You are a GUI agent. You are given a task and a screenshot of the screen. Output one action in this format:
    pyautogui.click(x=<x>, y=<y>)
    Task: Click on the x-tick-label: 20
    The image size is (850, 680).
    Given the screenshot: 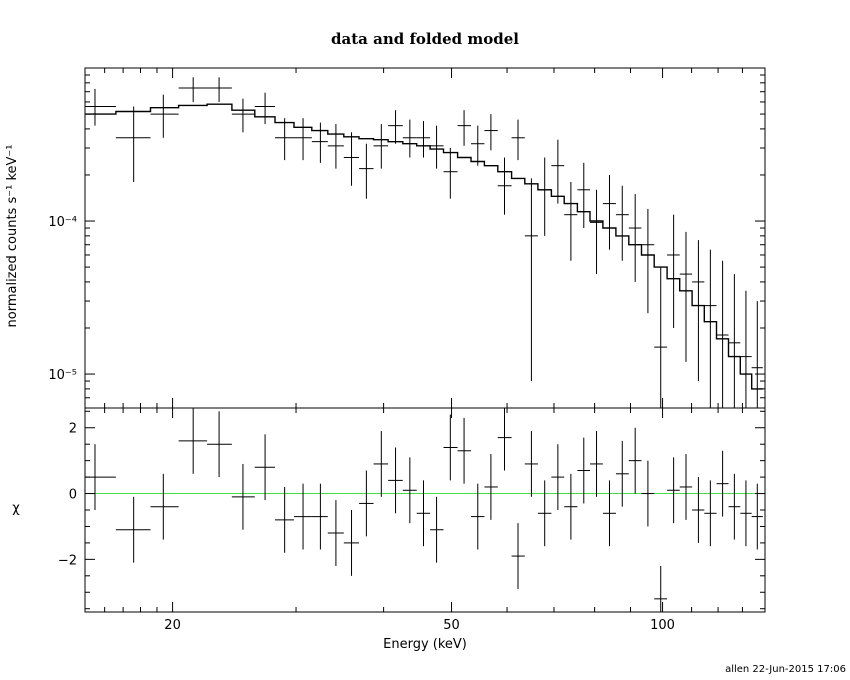 What is the action you would take?
    pyautogui.click(x=172, y=625)
    